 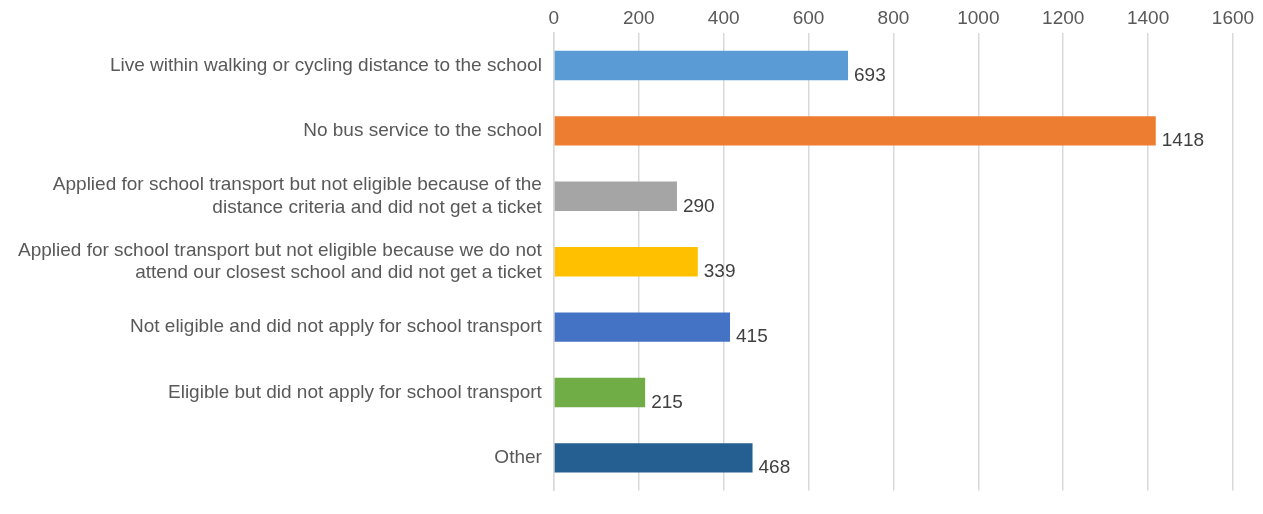 What do you see at coordinates (325, 64) in the screenshot?
I see `y-tick-label: Live within walking or cycling distance to the school` at bounding box center [325, 64].